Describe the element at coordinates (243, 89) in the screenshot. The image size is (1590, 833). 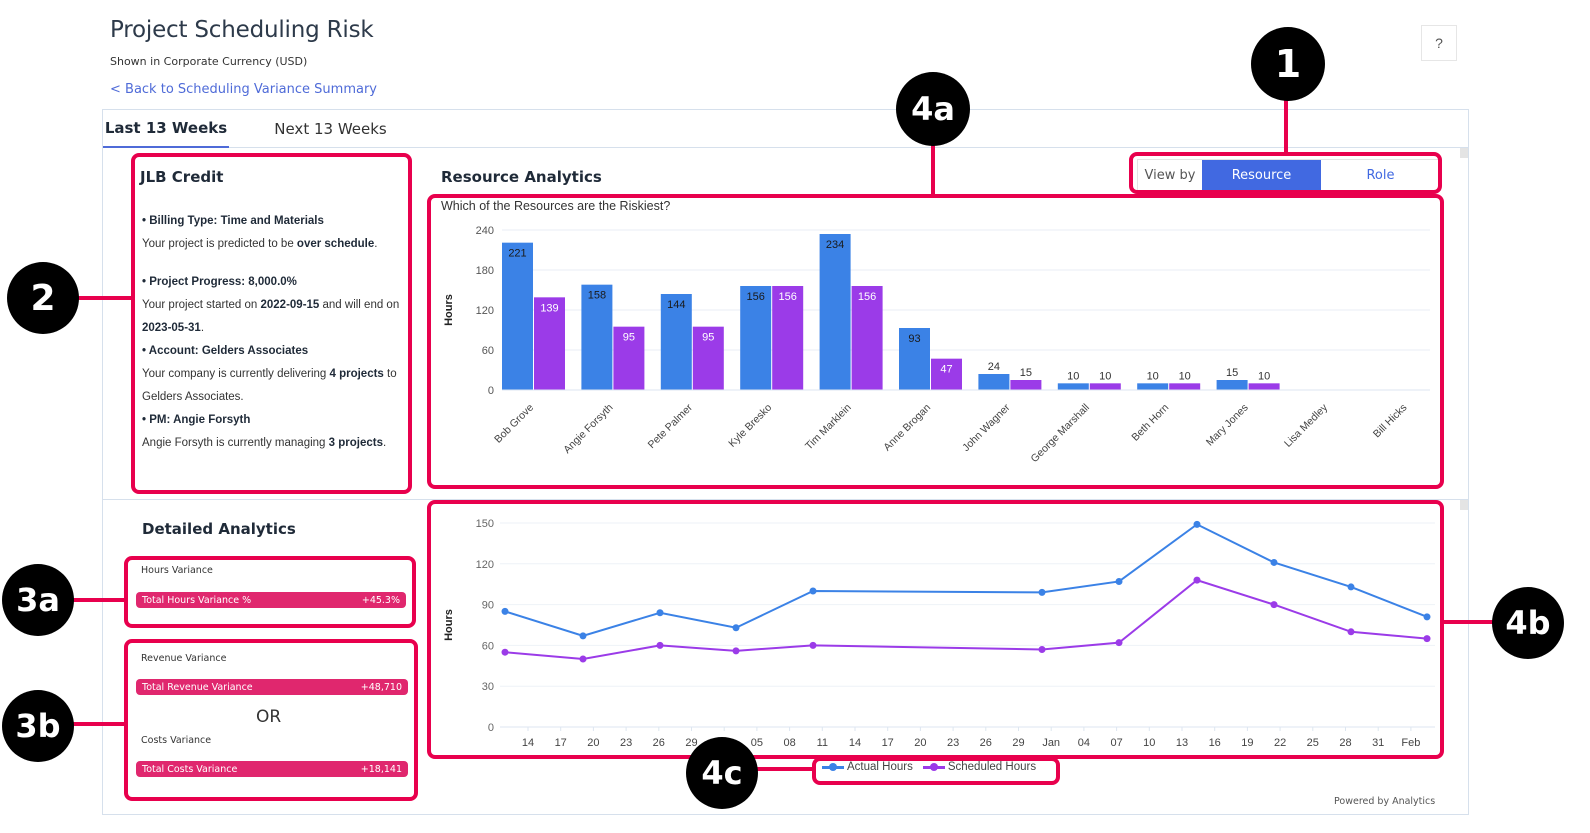
I see `back-to-summary-link: < Back to Scheduling Variance Summary` at that location.